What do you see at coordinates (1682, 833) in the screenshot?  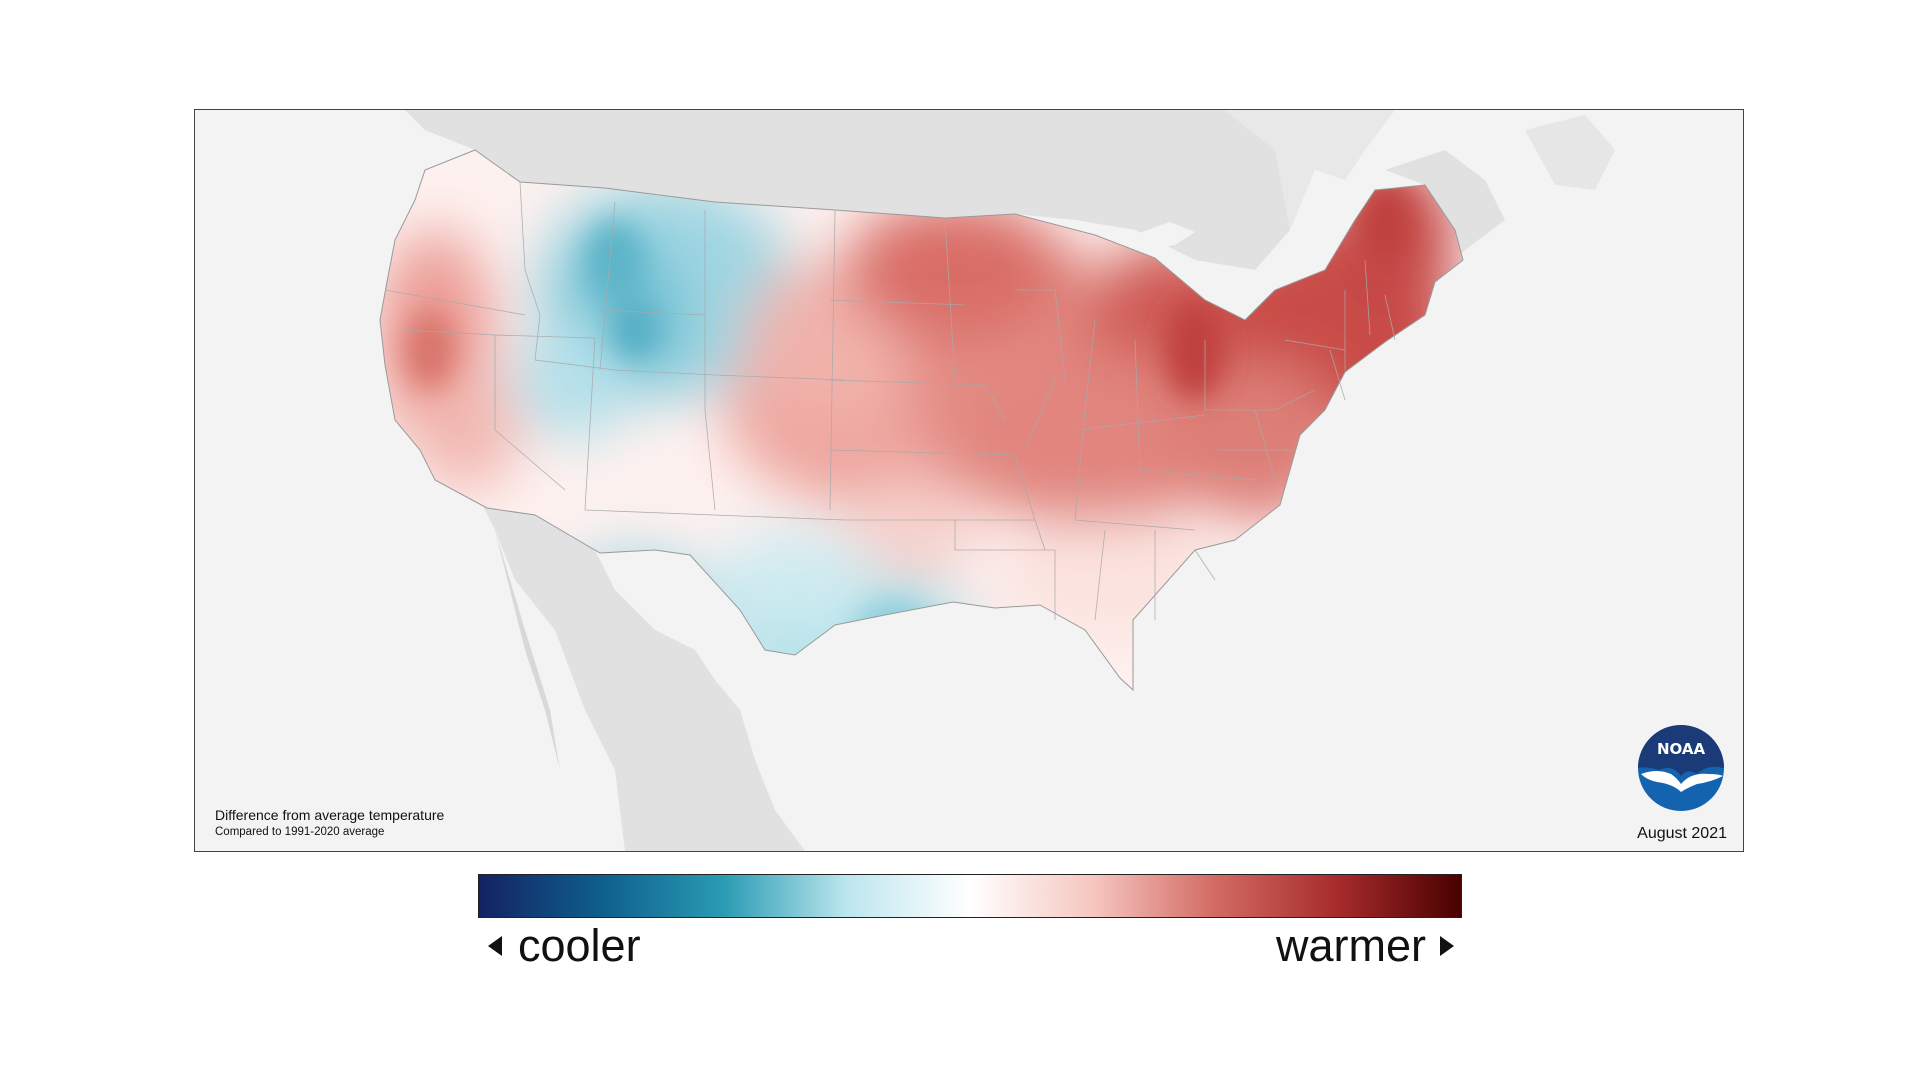 I see `map-date-label: August 2021` at bounding box center [1682, 833].